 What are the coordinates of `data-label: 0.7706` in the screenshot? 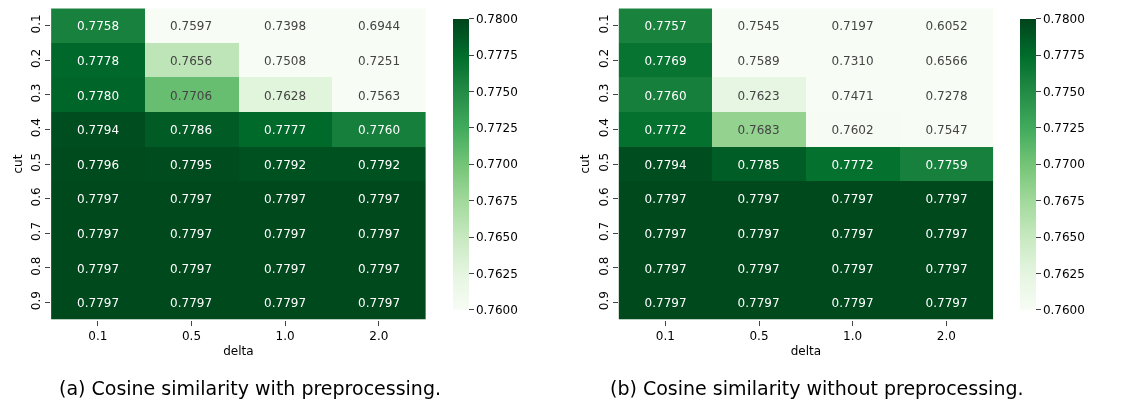 It's located at (191, 95).